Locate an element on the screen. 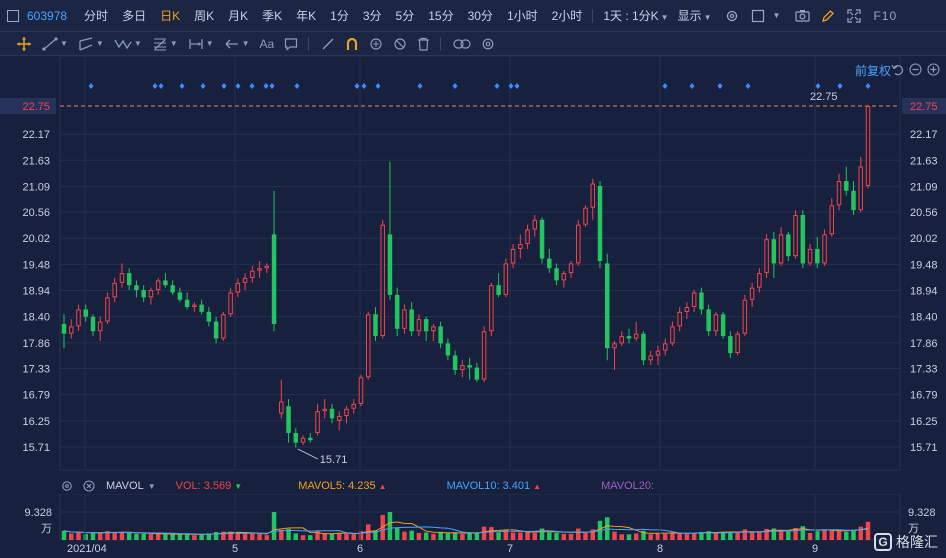 The height and width of the screenshot is (558, 946). tab-period-8: 3分 is located at coordinates (372, 16).